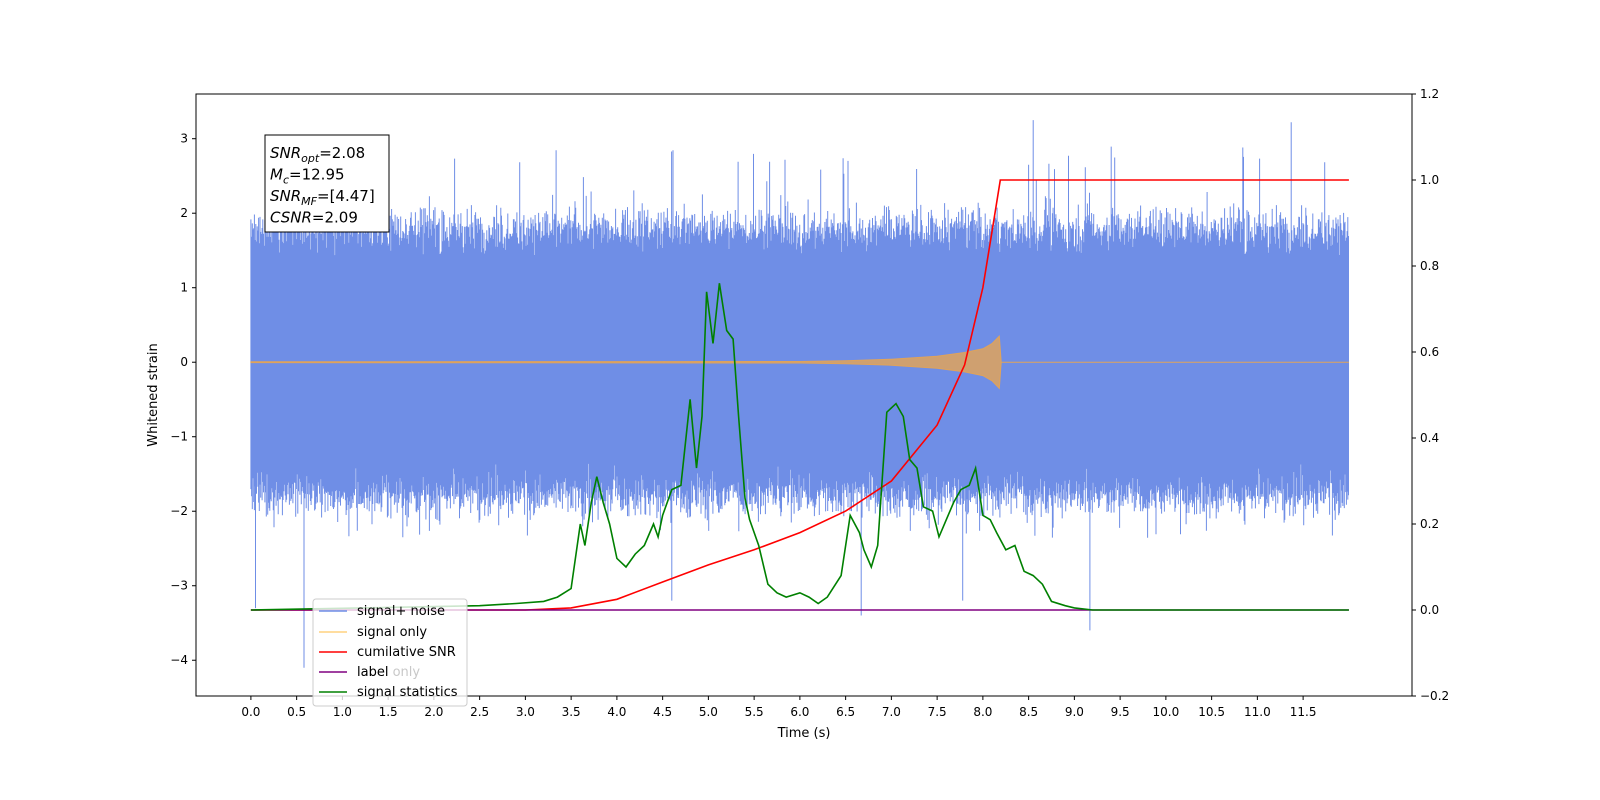  What do you see at coordinates (1257, 712) in the screenshot?
I see `x-tick-label: 11.0` at bounding box center [1257, 712].